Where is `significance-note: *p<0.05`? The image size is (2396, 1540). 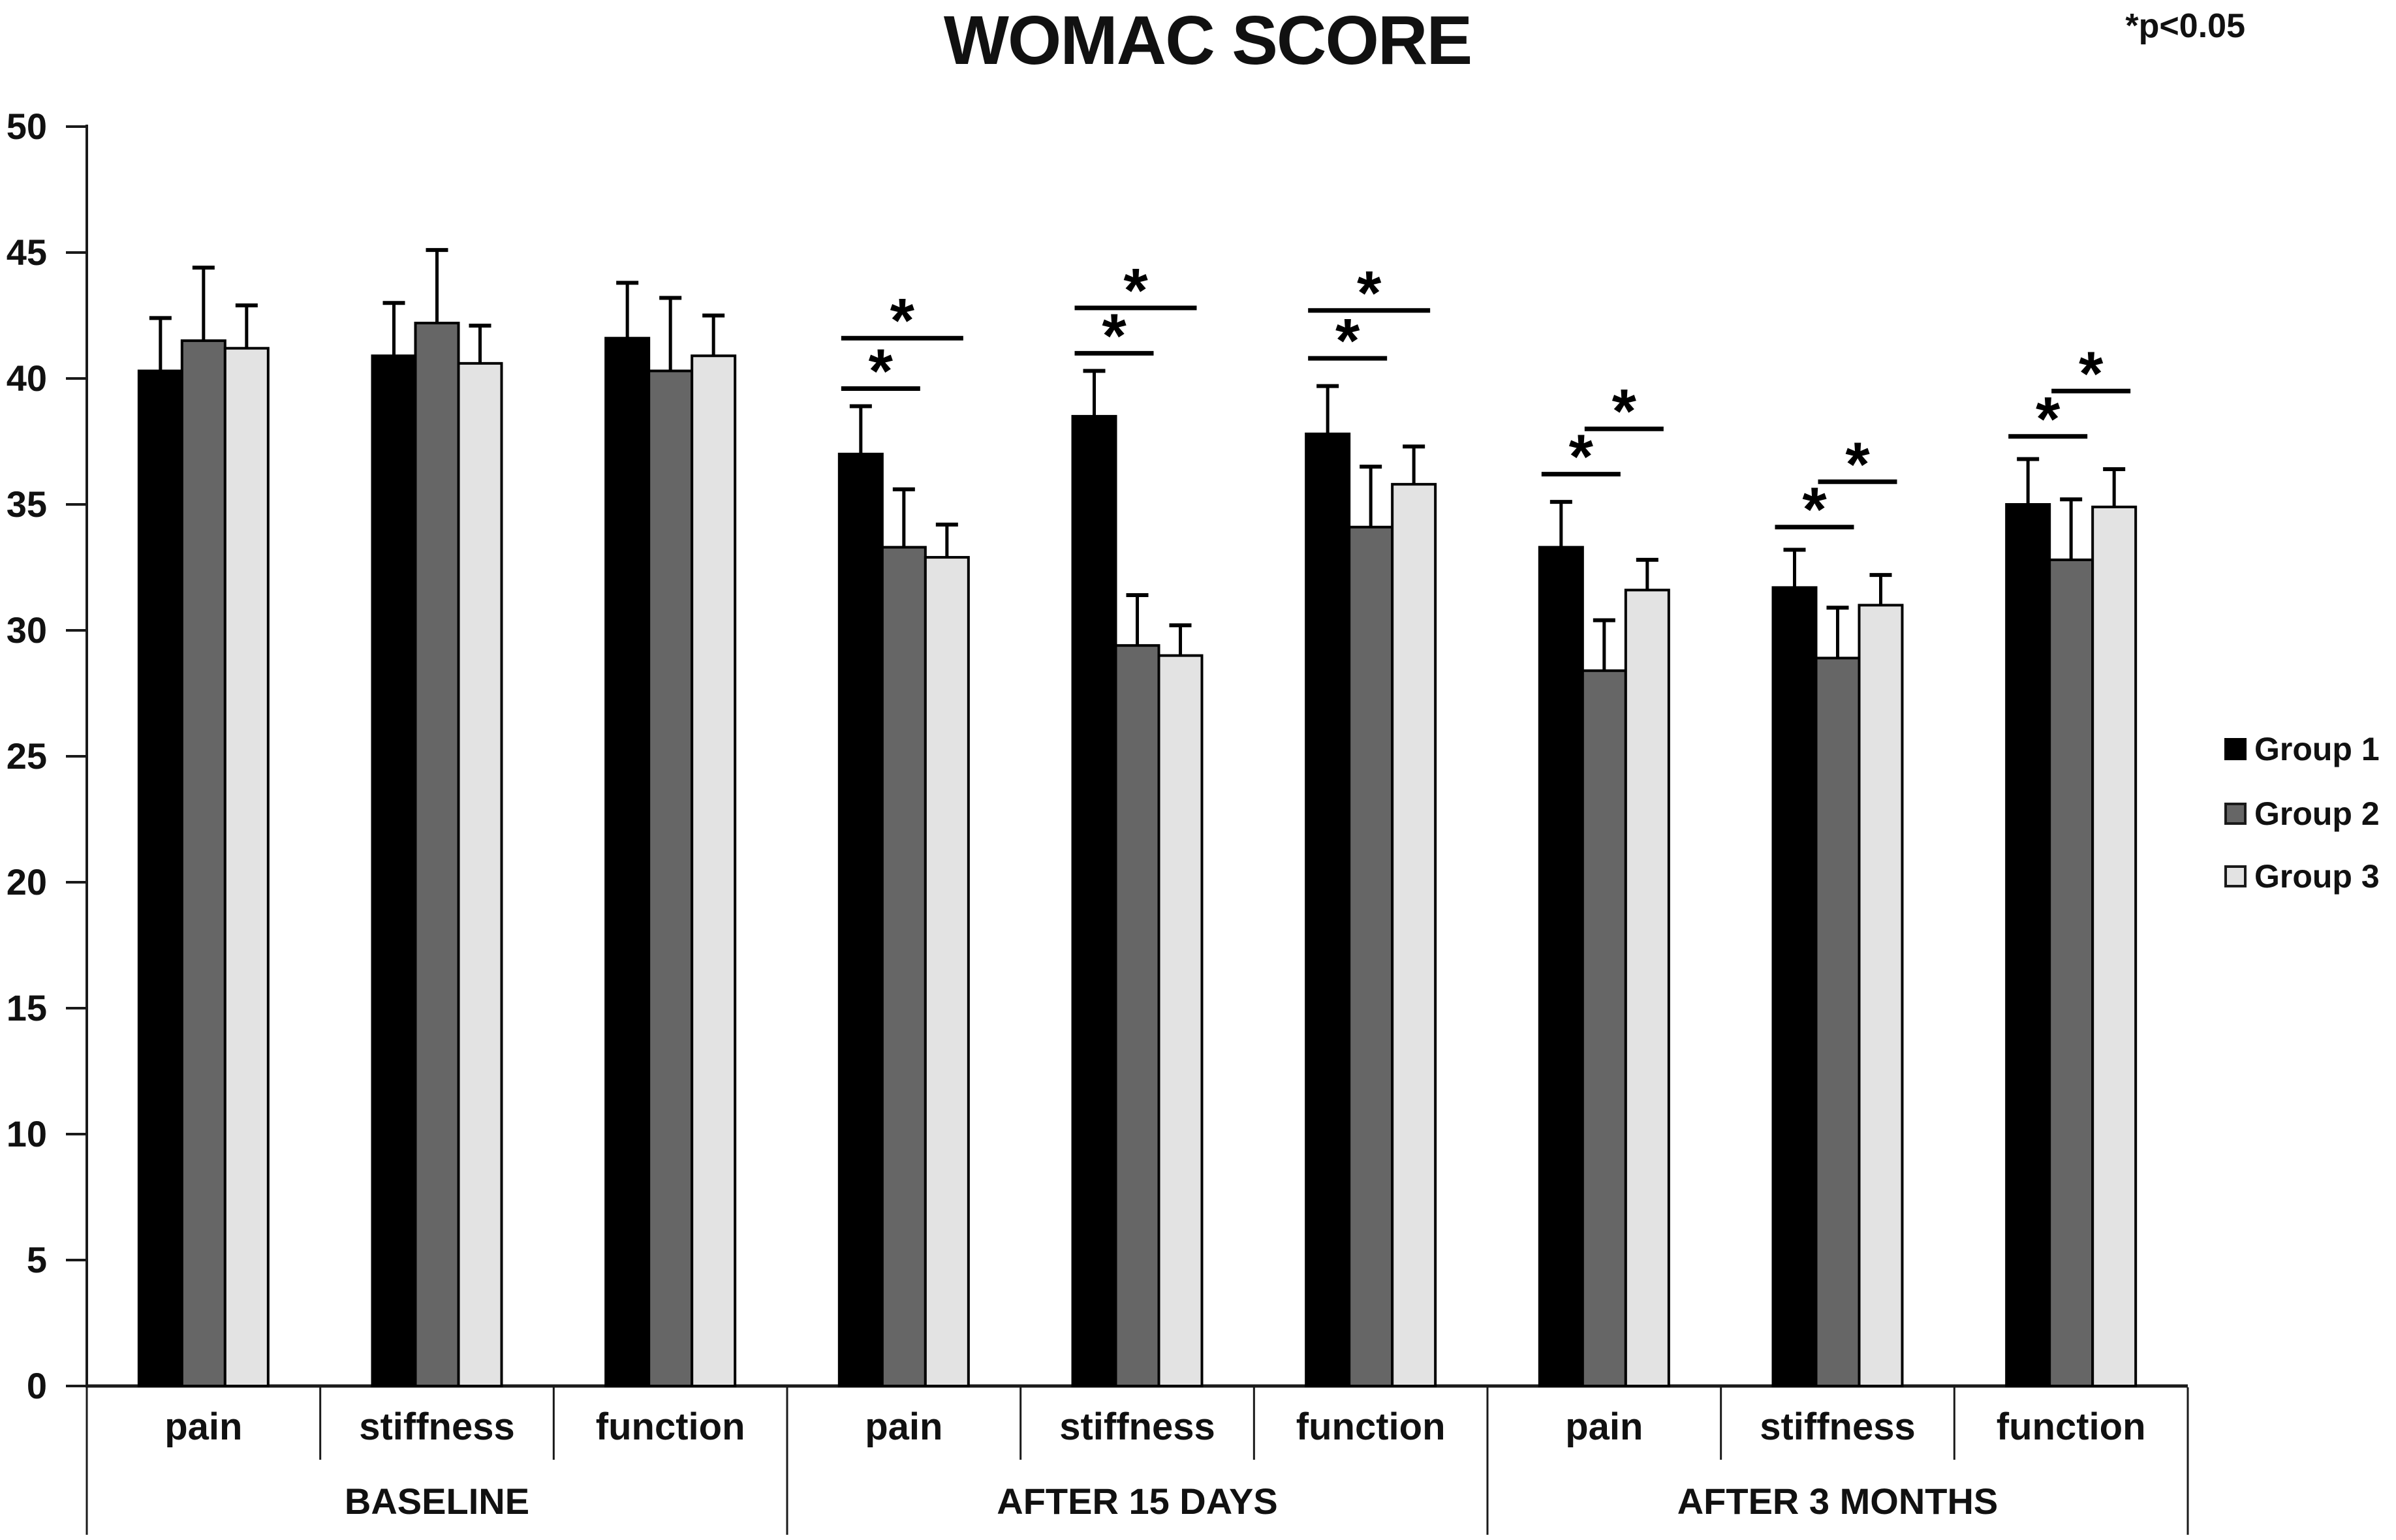
significance-note: *p<0.05 is located at coordinates (2185, 26).